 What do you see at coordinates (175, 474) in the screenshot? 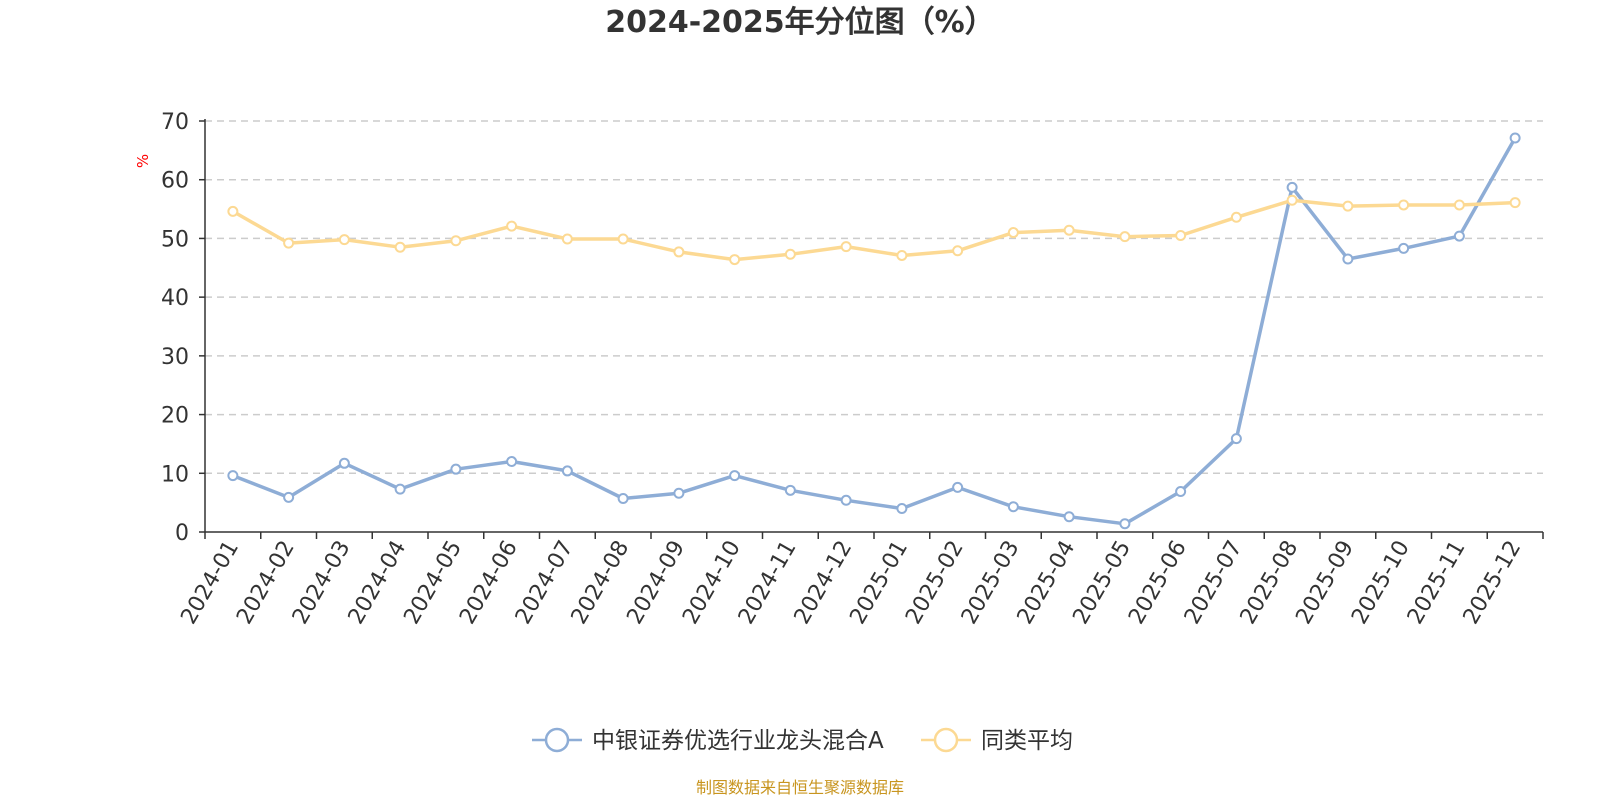
I see `y-tick-label-10: 10` at bounding box center [175, 474].